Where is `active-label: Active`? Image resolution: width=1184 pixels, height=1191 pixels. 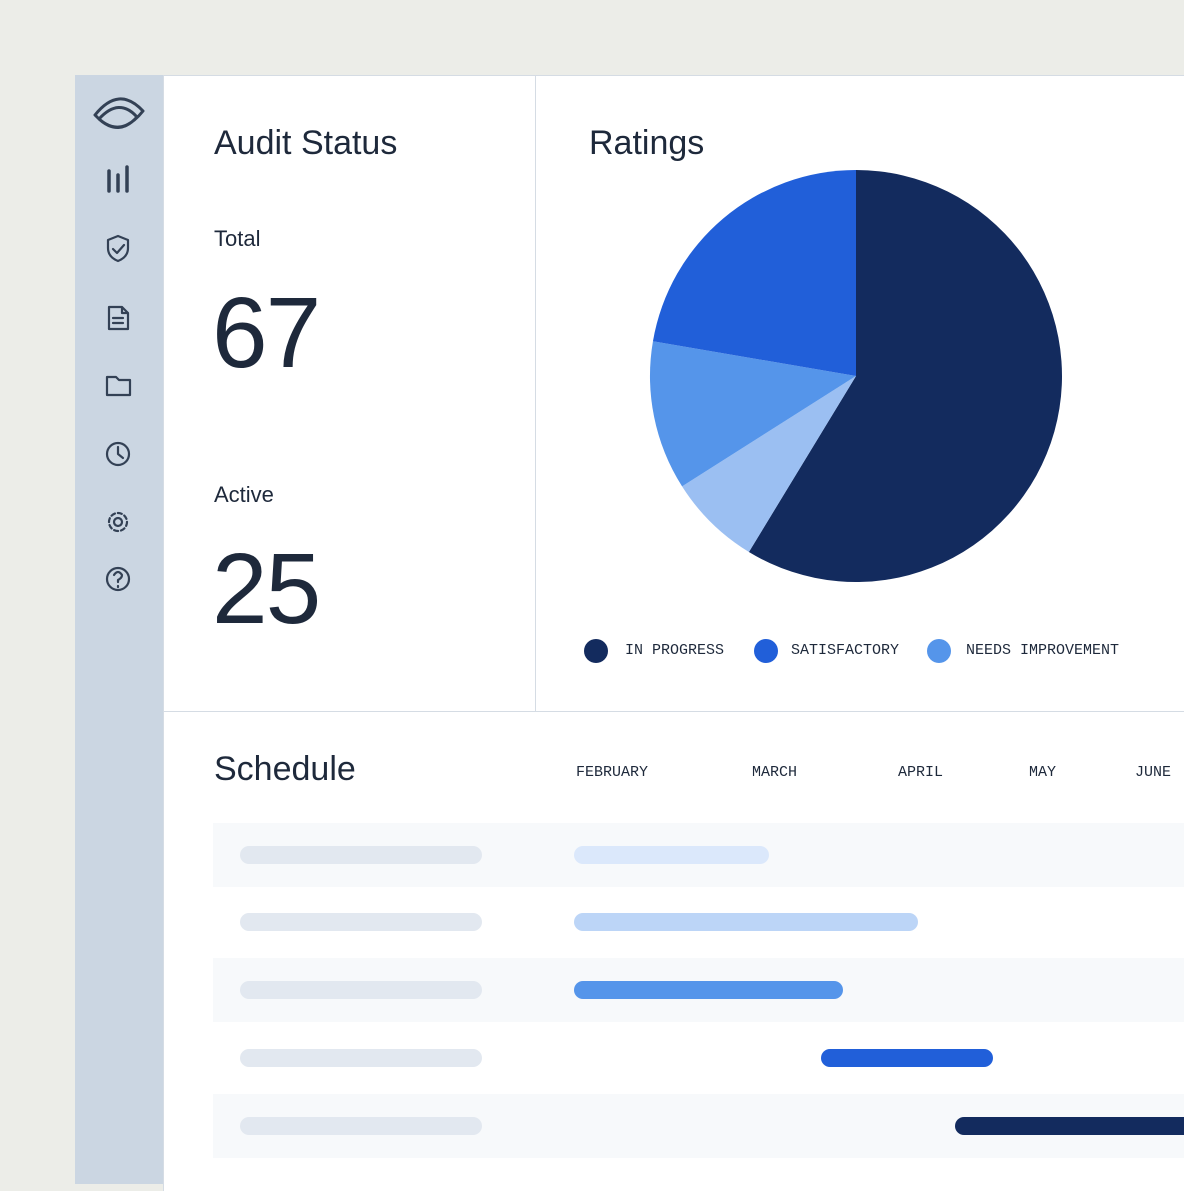 active-label: Active is located at coordinates (244, 494).